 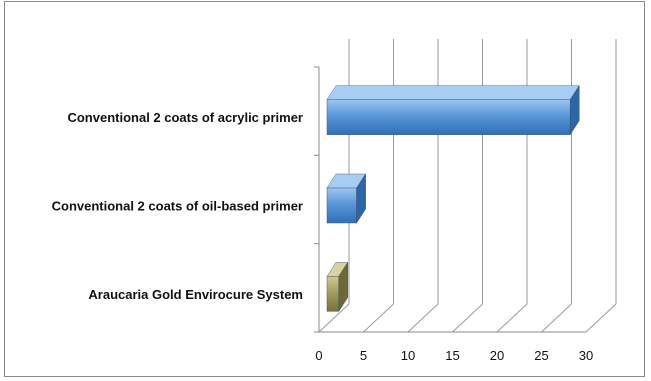 I want to click on category-label-1: Conventional 2 coats of oil-based primer, so click(x=177, y=206).